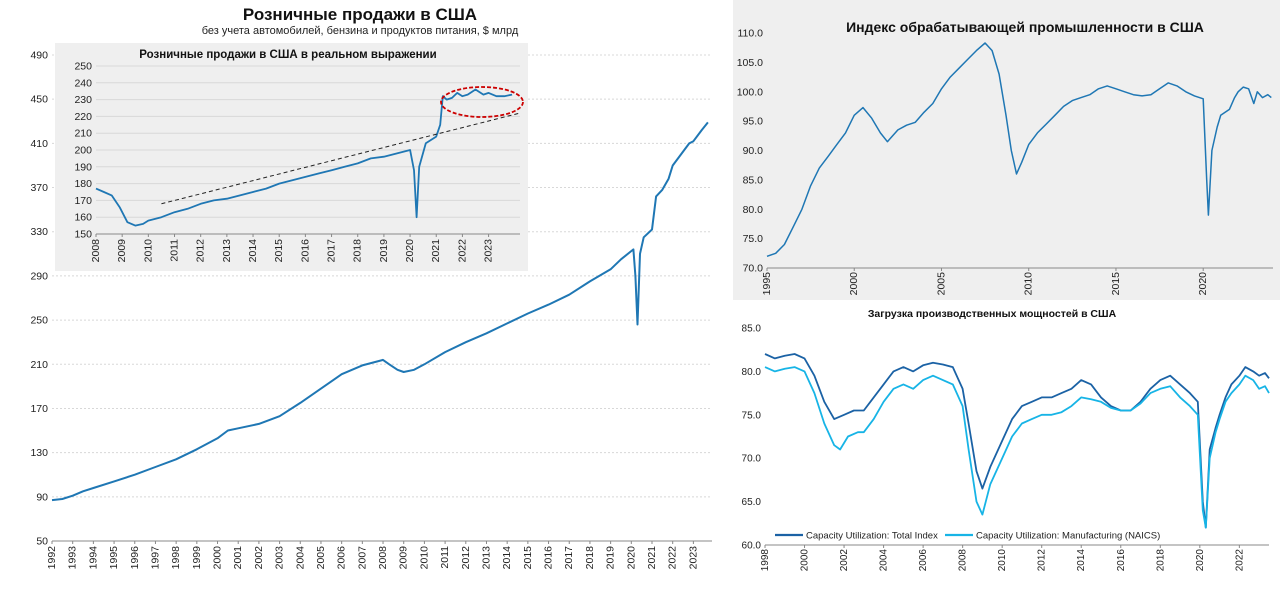  Describe the element at coordinates (83, 218) in the screenshot. I see `y-tick-label: 160` at that location.